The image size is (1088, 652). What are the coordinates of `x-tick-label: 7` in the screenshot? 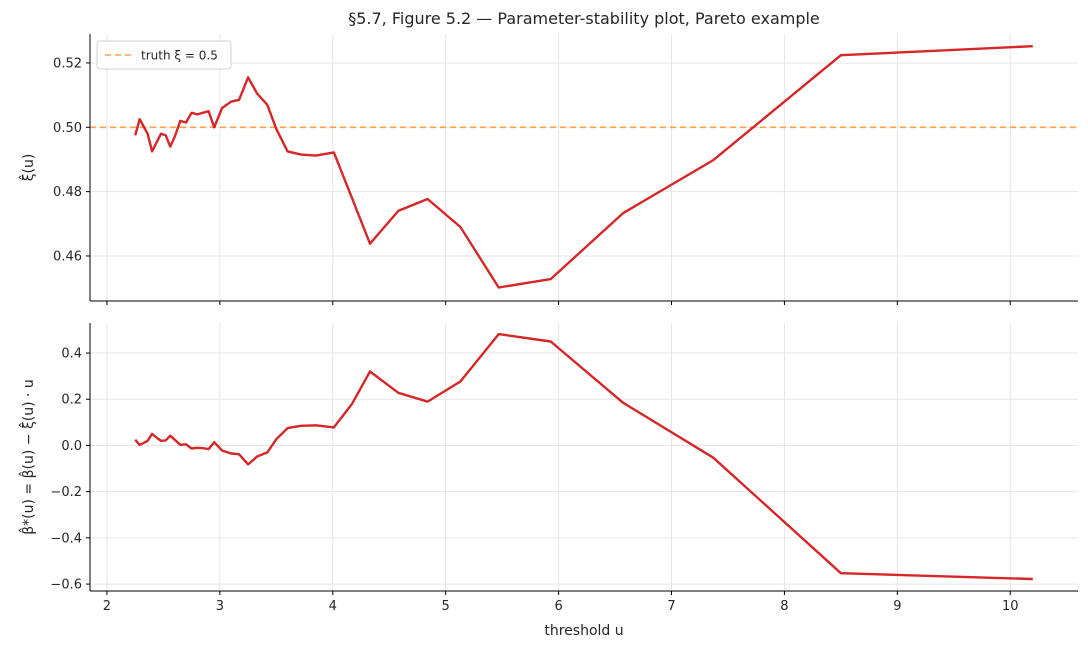 It's located at (671, 606).